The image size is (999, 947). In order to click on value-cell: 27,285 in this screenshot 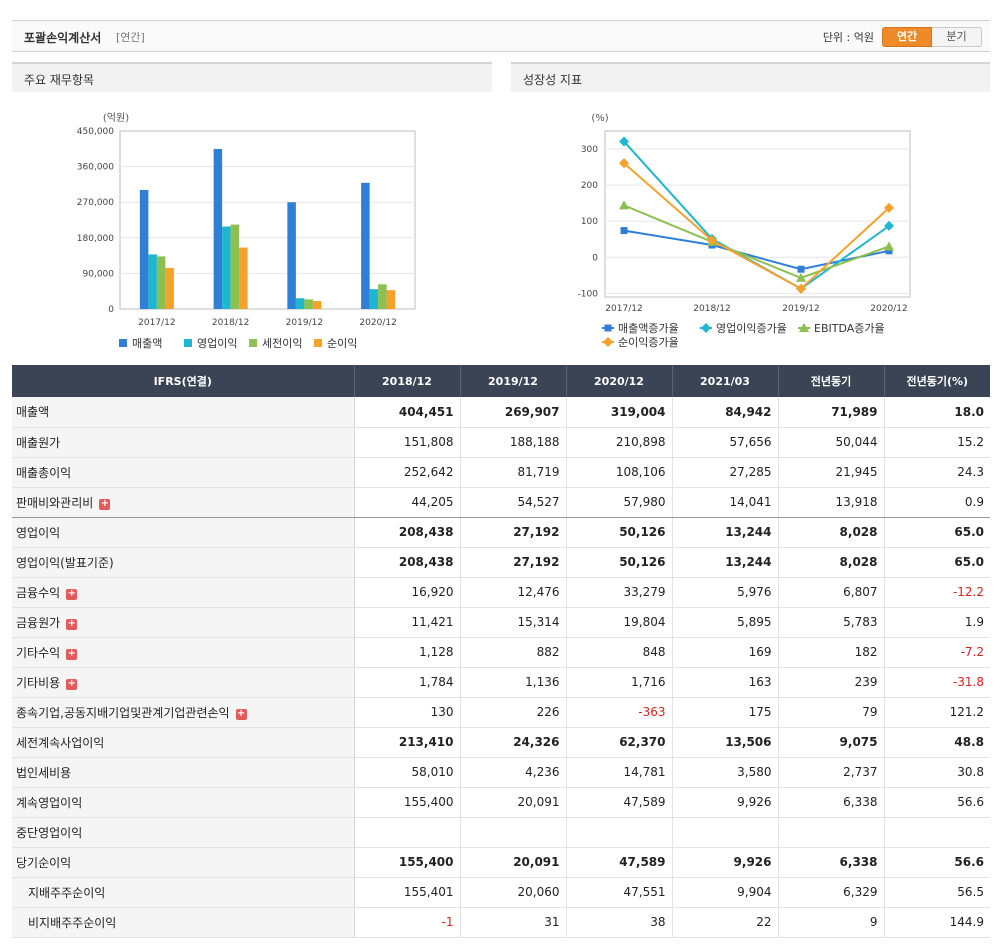, I will do `click(725, 472)`.